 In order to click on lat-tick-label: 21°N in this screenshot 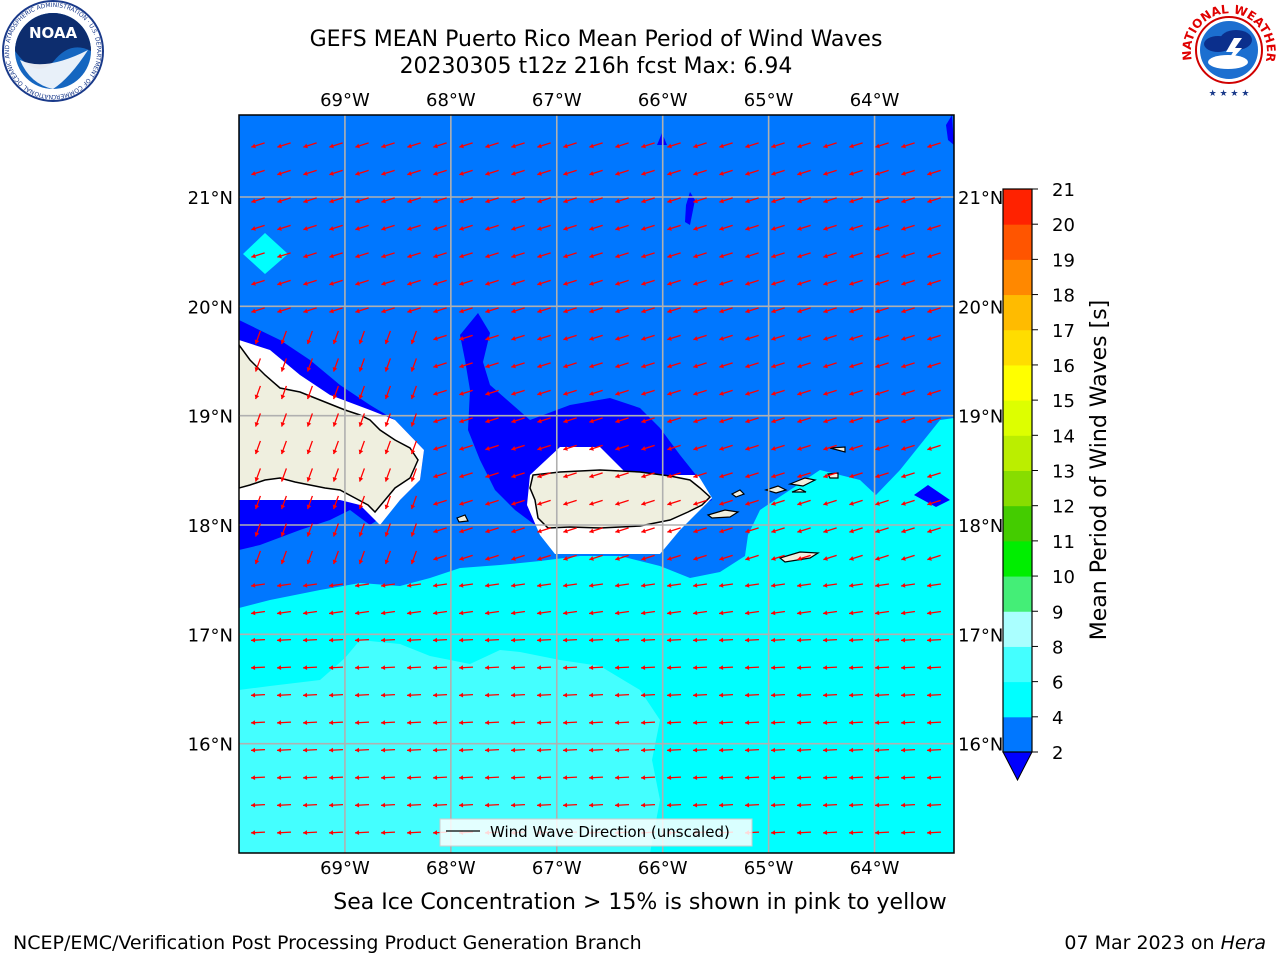, I will do `click(980, 198)`.